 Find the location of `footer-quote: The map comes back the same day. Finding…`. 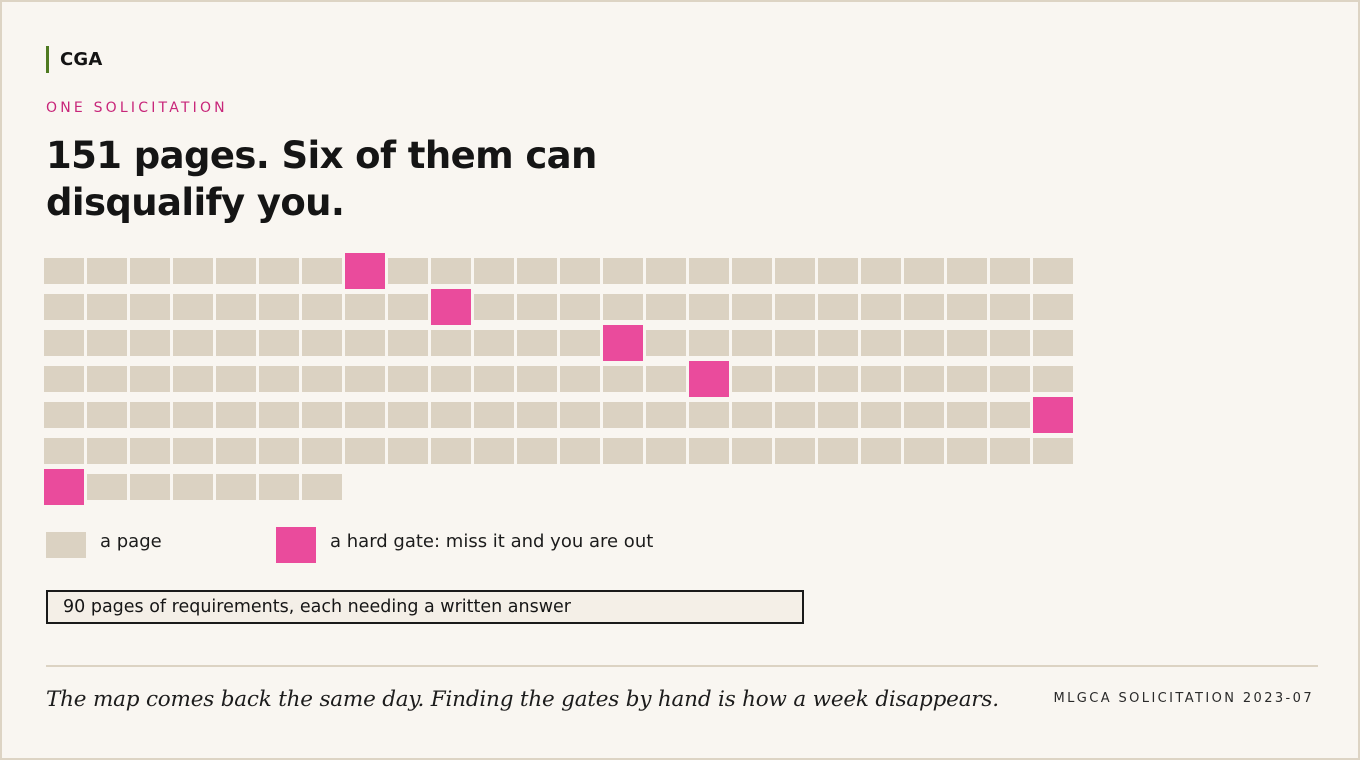

footer-quote: The map comes back the same day. Finding… is located at coordinates (522, 699).